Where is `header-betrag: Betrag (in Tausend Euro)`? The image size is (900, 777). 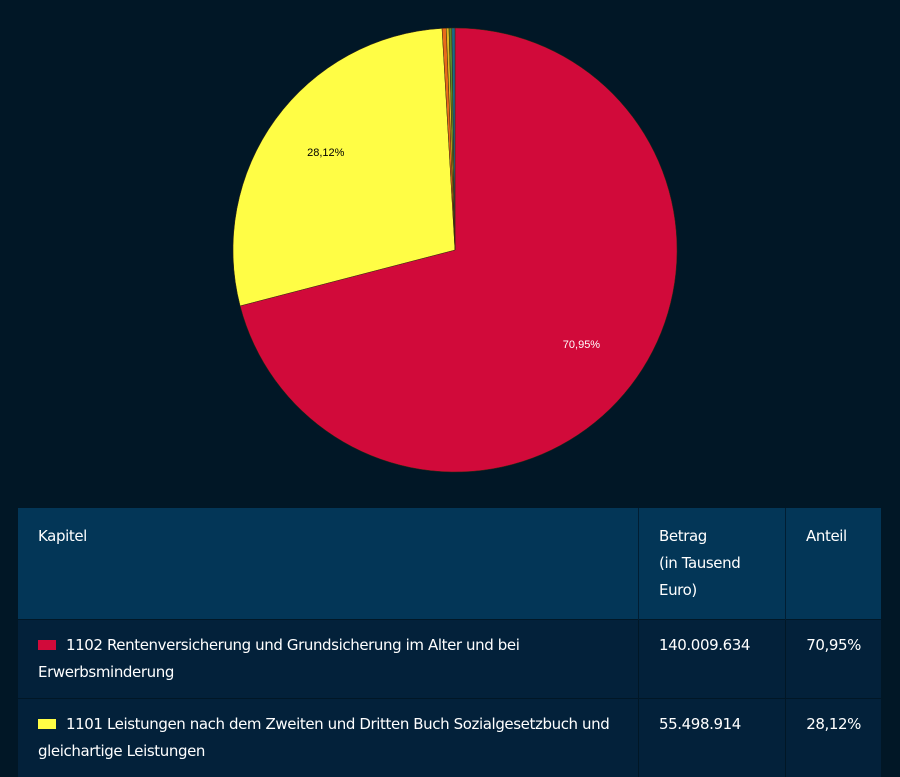 header-betrag: Betrag (in Tausend Euro) is located at coordinates (712, 564).